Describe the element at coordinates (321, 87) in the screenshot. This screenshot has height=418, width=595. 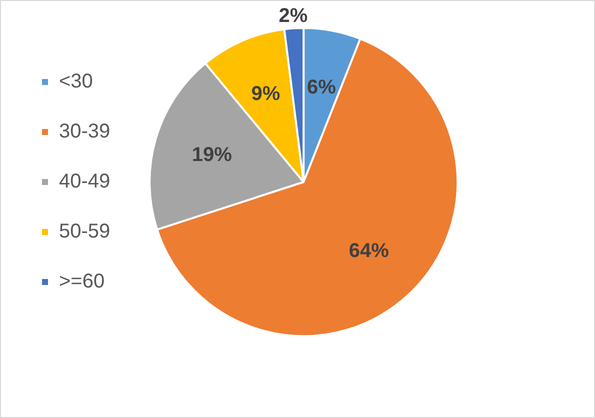
I see `data-label: 6%` at that location.